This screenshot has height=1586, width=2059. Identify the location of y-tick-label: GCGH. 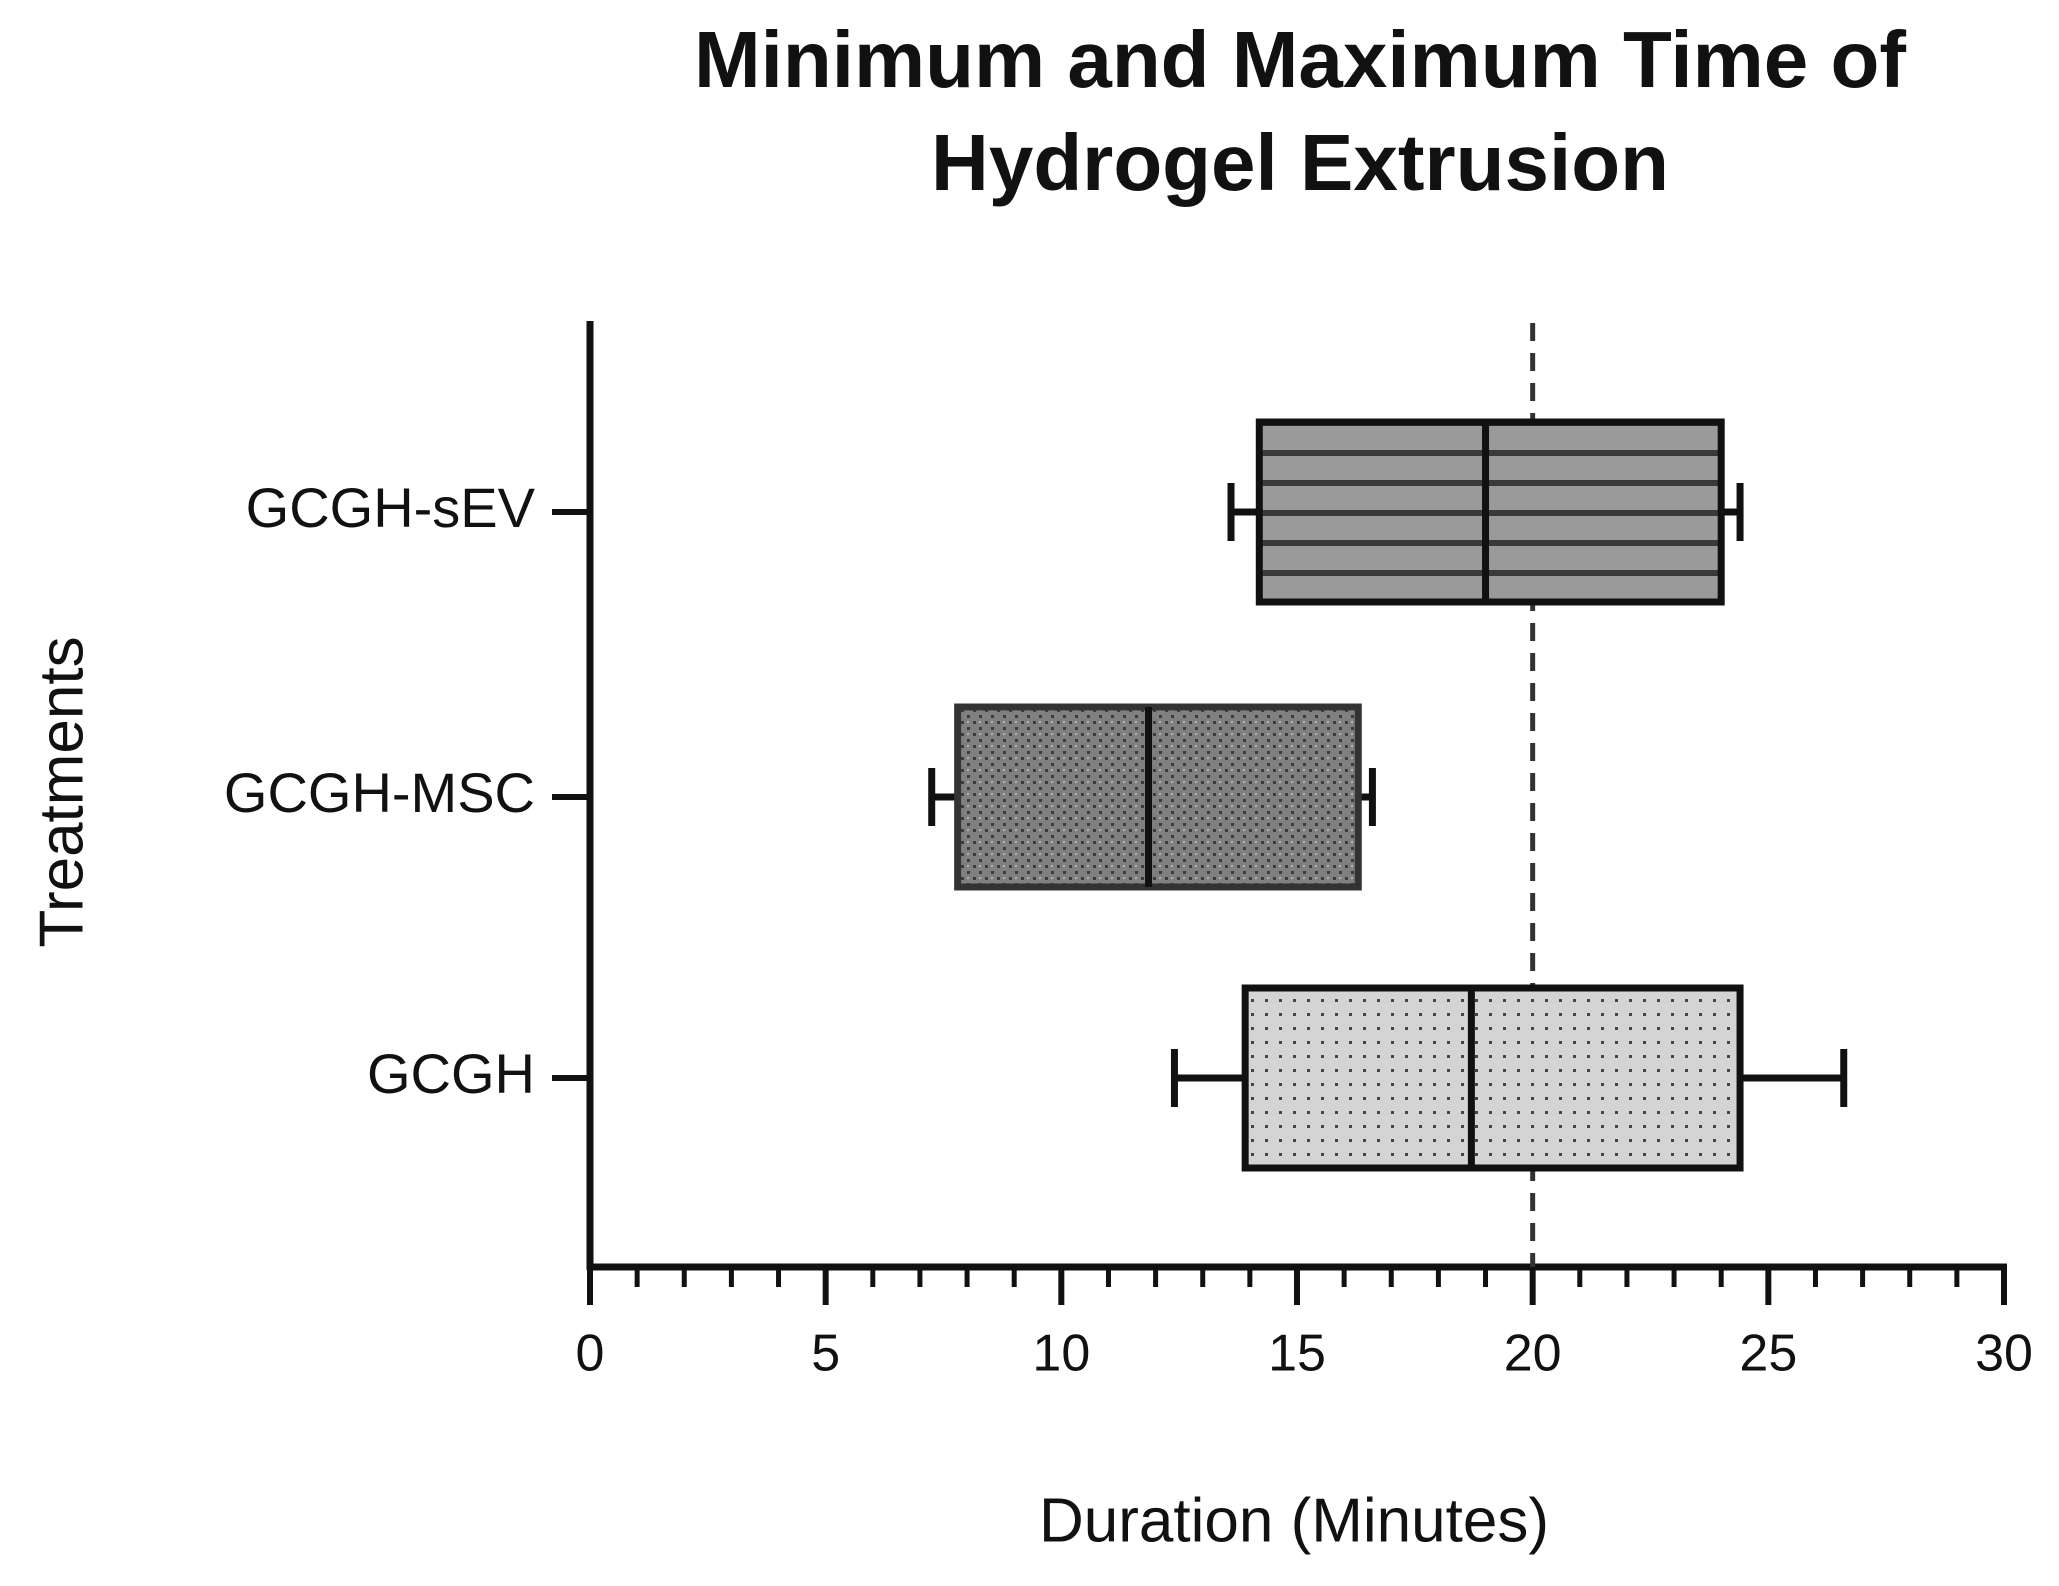
(451, 1073).